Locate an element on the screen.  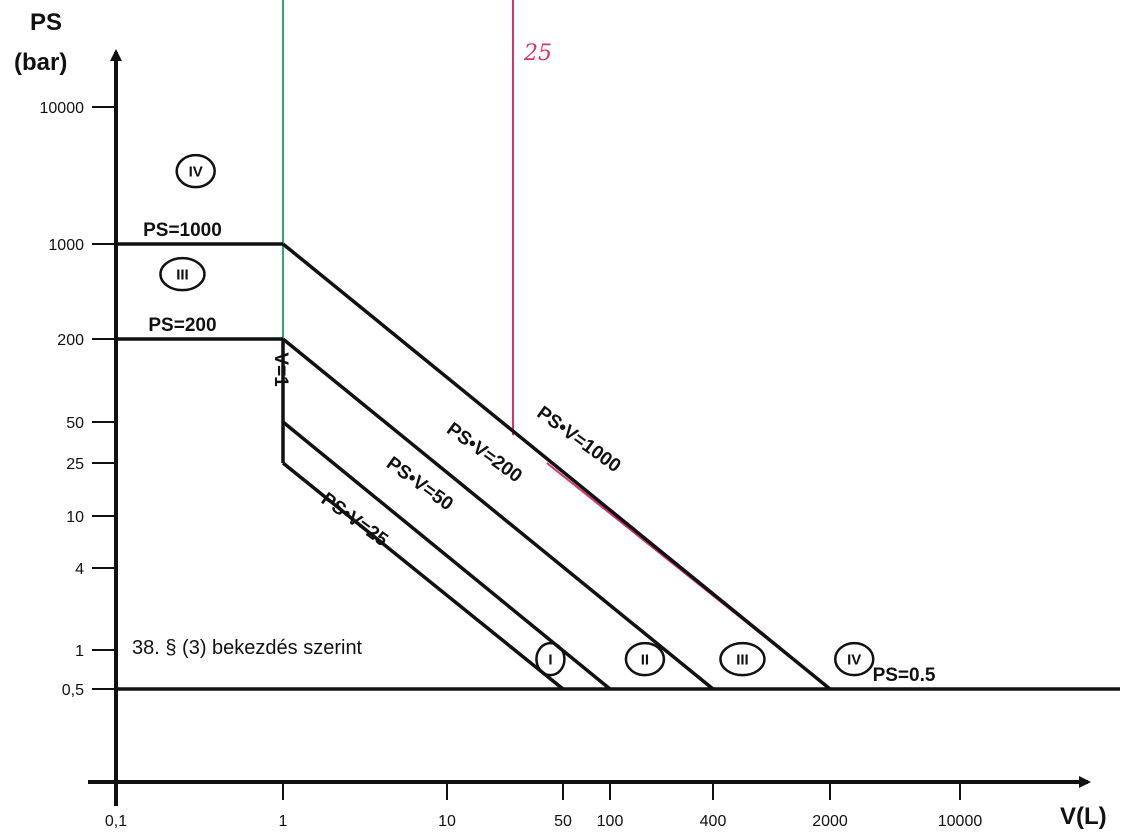
x-tick-label: 2000 is located at coordinates (830, 821).